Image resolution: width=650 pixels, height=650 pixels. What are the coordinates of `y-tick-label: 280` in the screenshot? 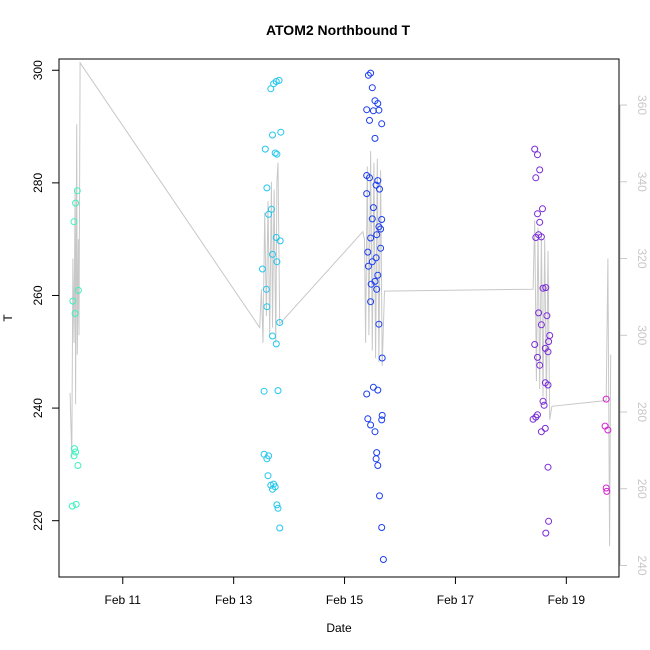 It's located at (38, 183).